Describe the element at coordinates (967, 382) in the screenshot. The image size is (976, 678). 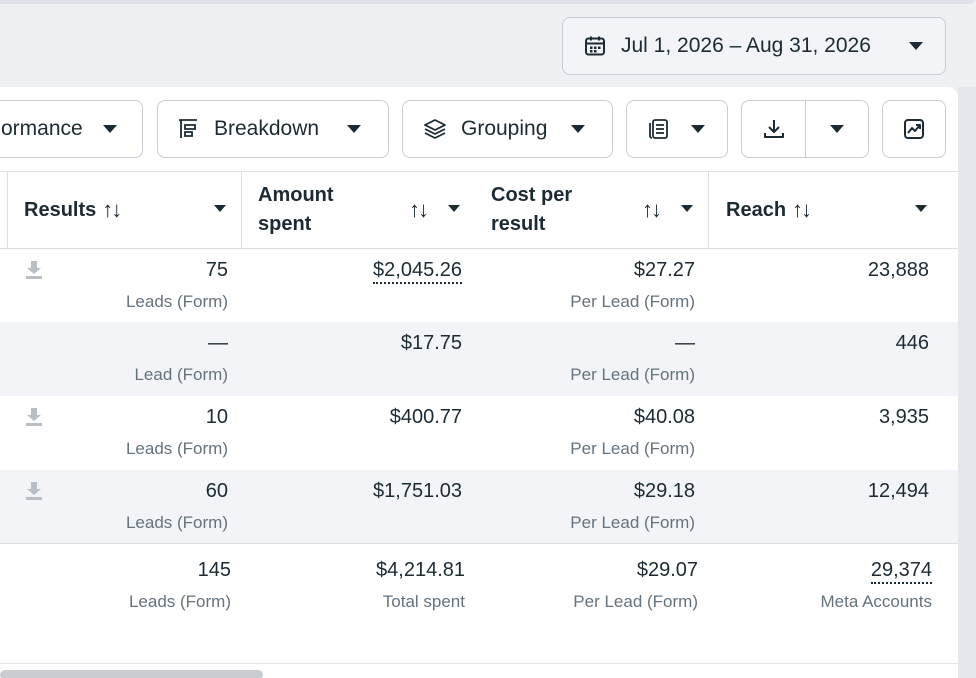
I see `vertical-scroll-track` at that location.